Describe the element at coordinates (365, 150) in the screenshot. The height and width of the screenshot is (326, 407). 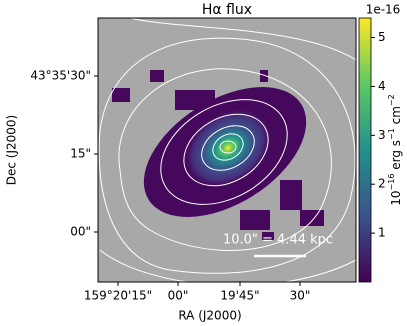
I see `colorbar` at that location.